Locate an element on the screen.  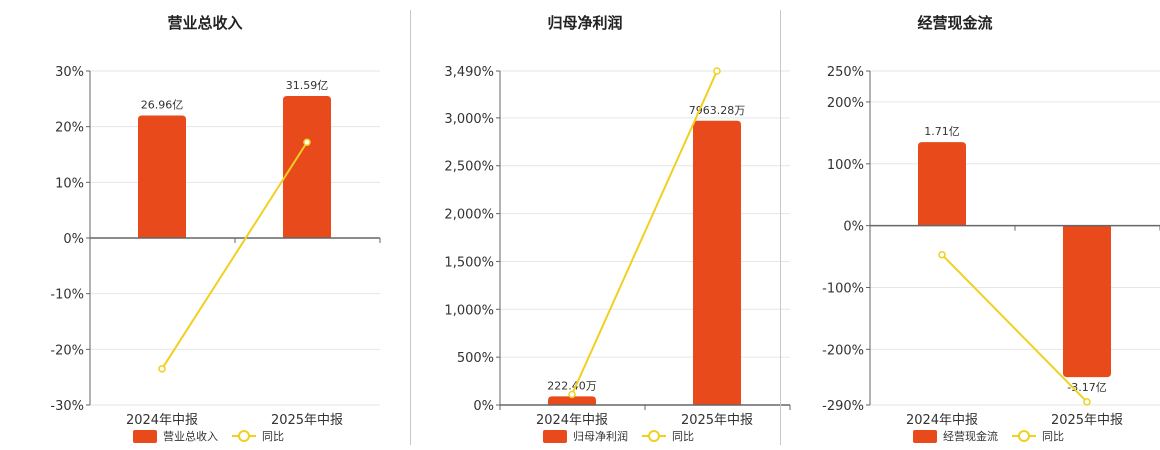
bar-data-label: 1.71亿 is located at coordinates (942, 131).